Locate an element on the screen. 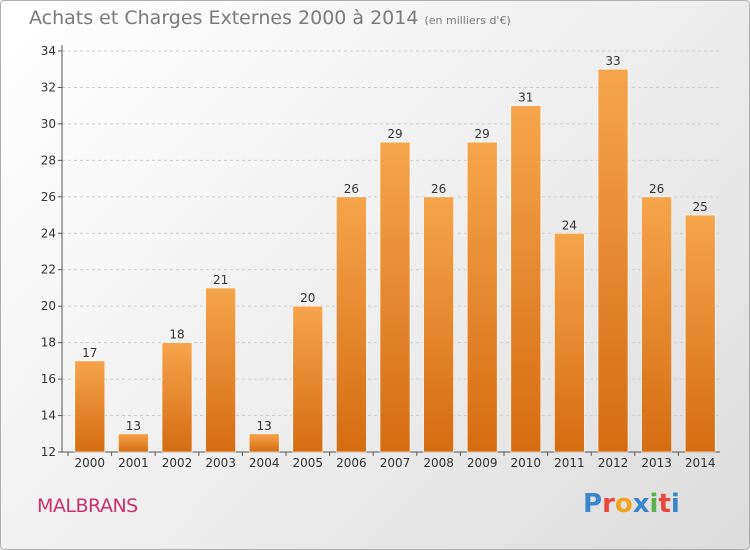  x-tick-label: 2004 is located at coordinates (264, 463).